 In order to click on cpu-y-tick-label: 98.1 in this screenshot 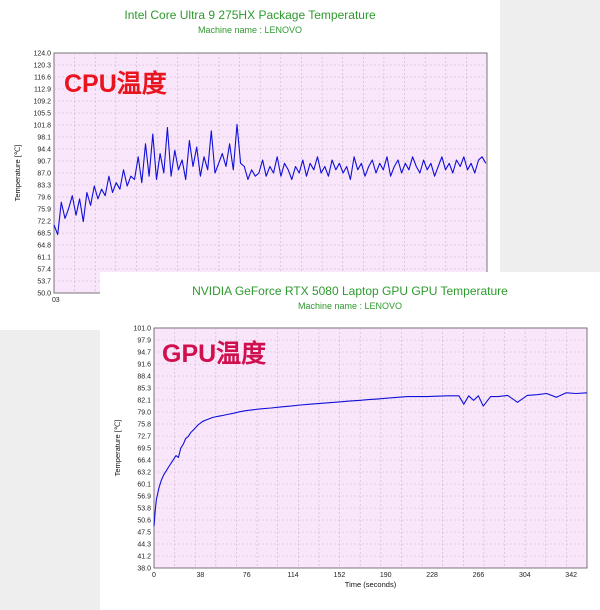, I will do `click(44, 138)`.